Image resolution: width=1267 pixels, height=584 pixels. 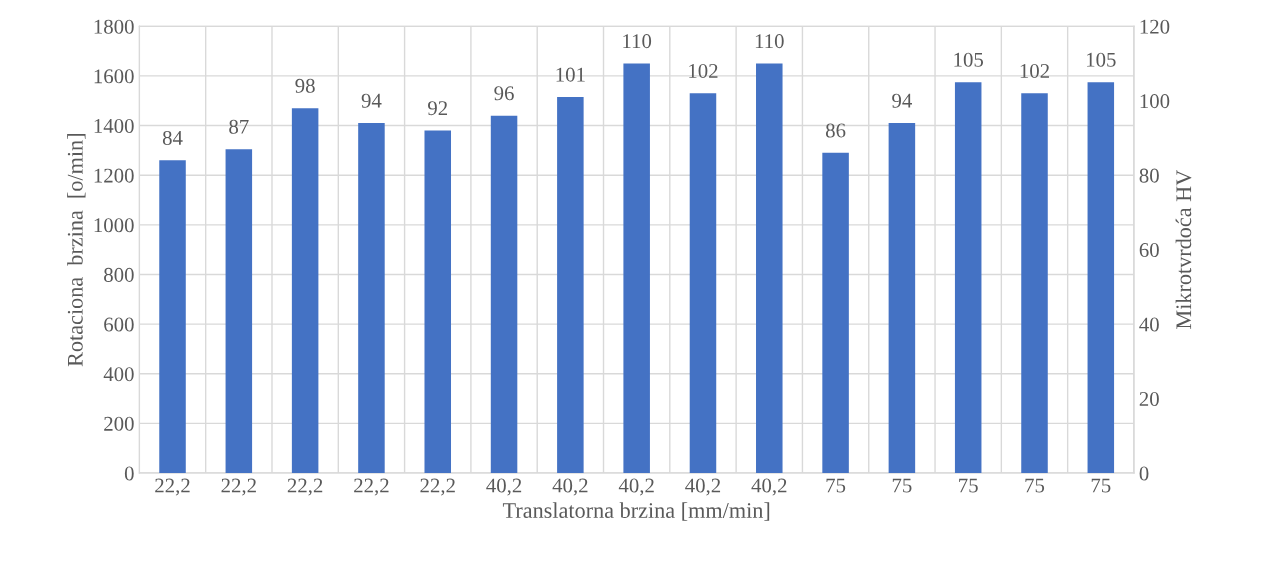 What do you see at coordinates (570, 74) in the screenshot?
I see `data-label: 101` at bounding box center [570, 74].